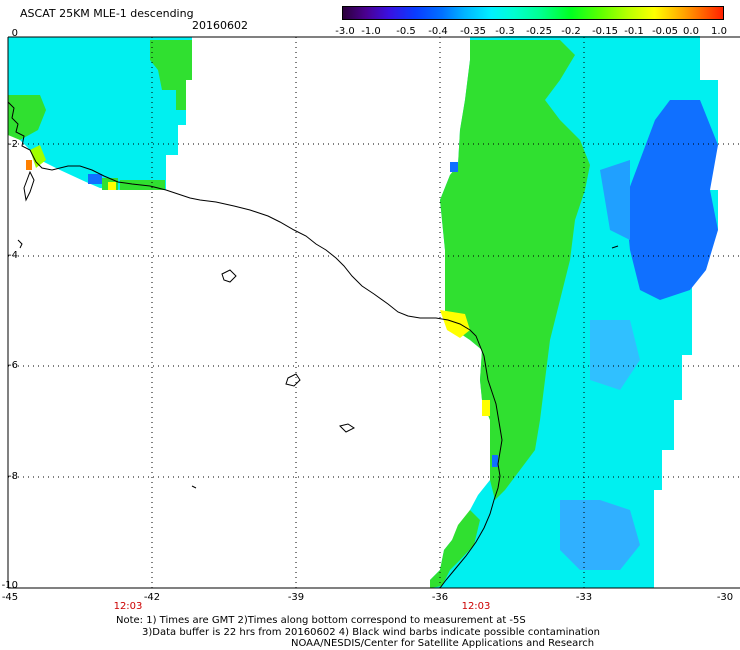 The width and height of the screenshot is (740, 650). What do you see at coordinates (665, 31) in the screenshot?
I see `colorbar-label: -0.05` at bounding box center [665, 31].